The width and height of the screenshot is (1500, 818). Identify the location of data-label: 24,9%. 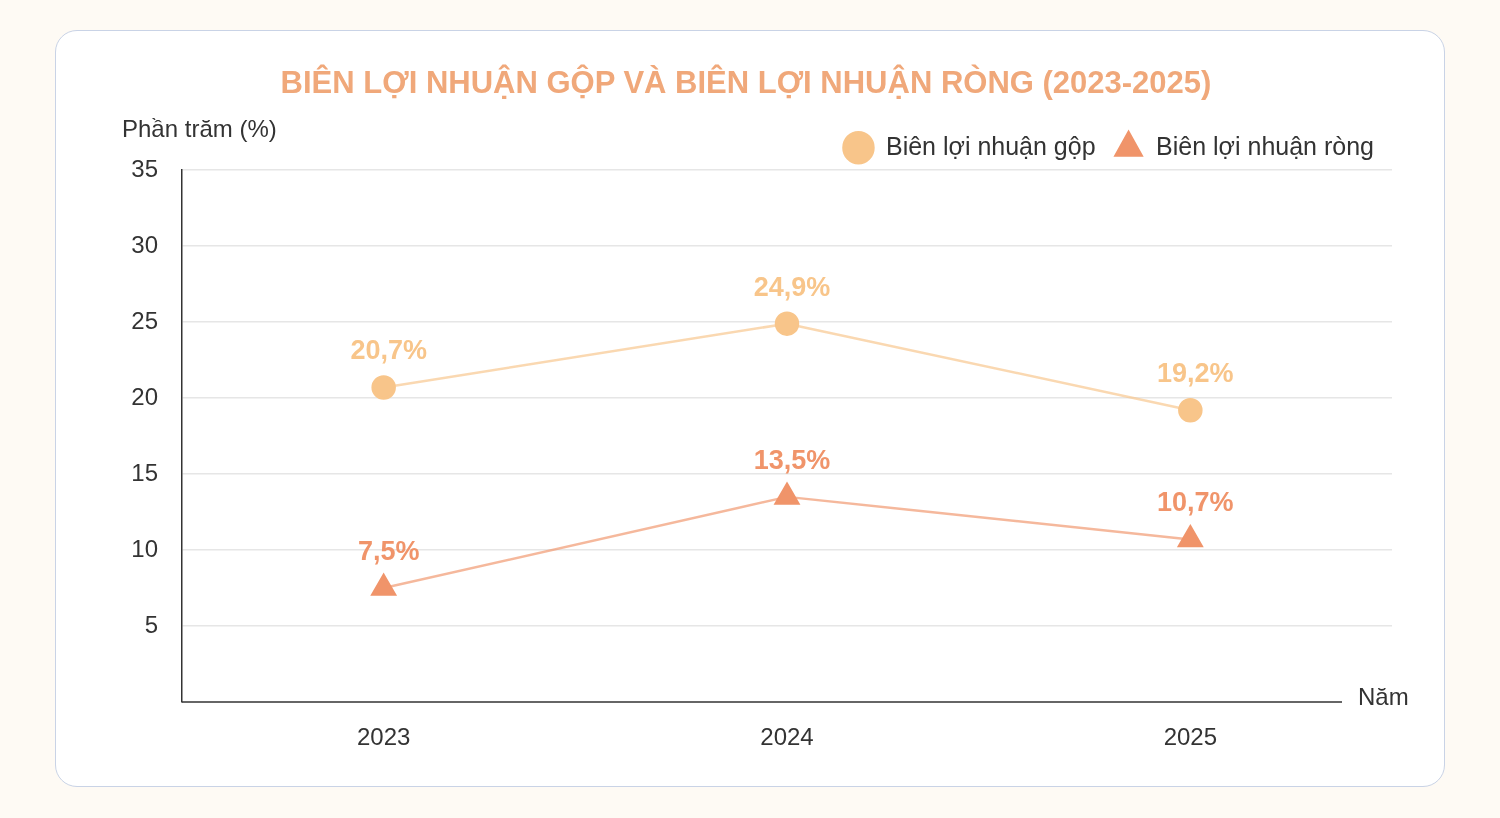
(792, 286).